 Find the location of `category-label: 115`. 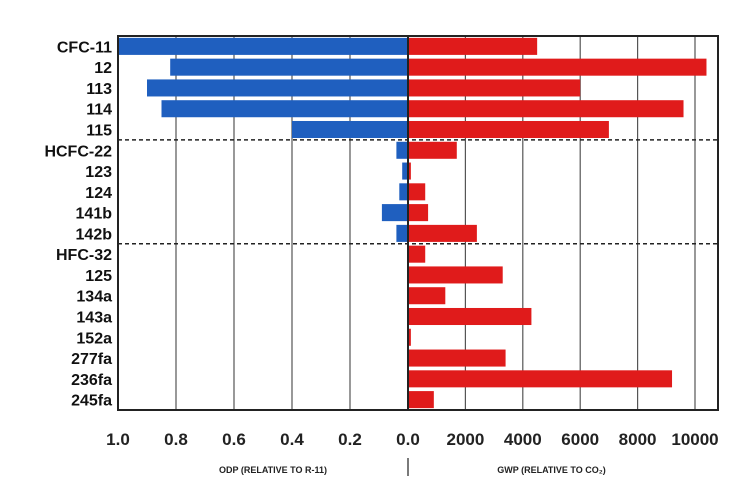

category-label: 115 is located at coordinates (99, 131).